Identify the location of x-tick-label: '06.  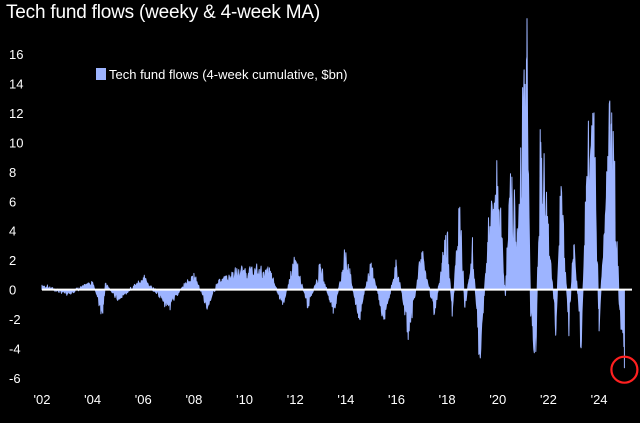
(143, 399).